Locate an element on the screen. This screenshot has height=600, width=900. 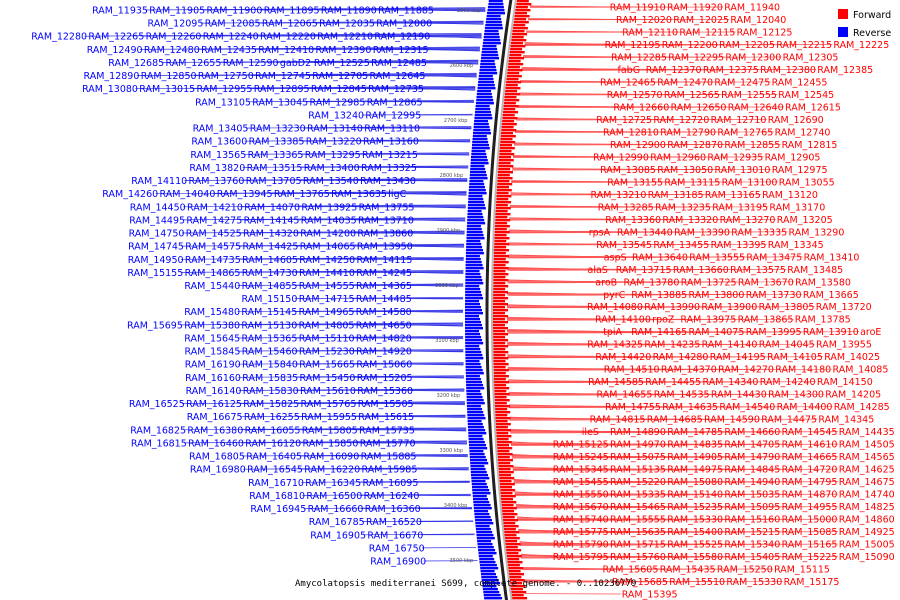
forward-gene-label: RAM_13210 is located at coordinates (619, 195).